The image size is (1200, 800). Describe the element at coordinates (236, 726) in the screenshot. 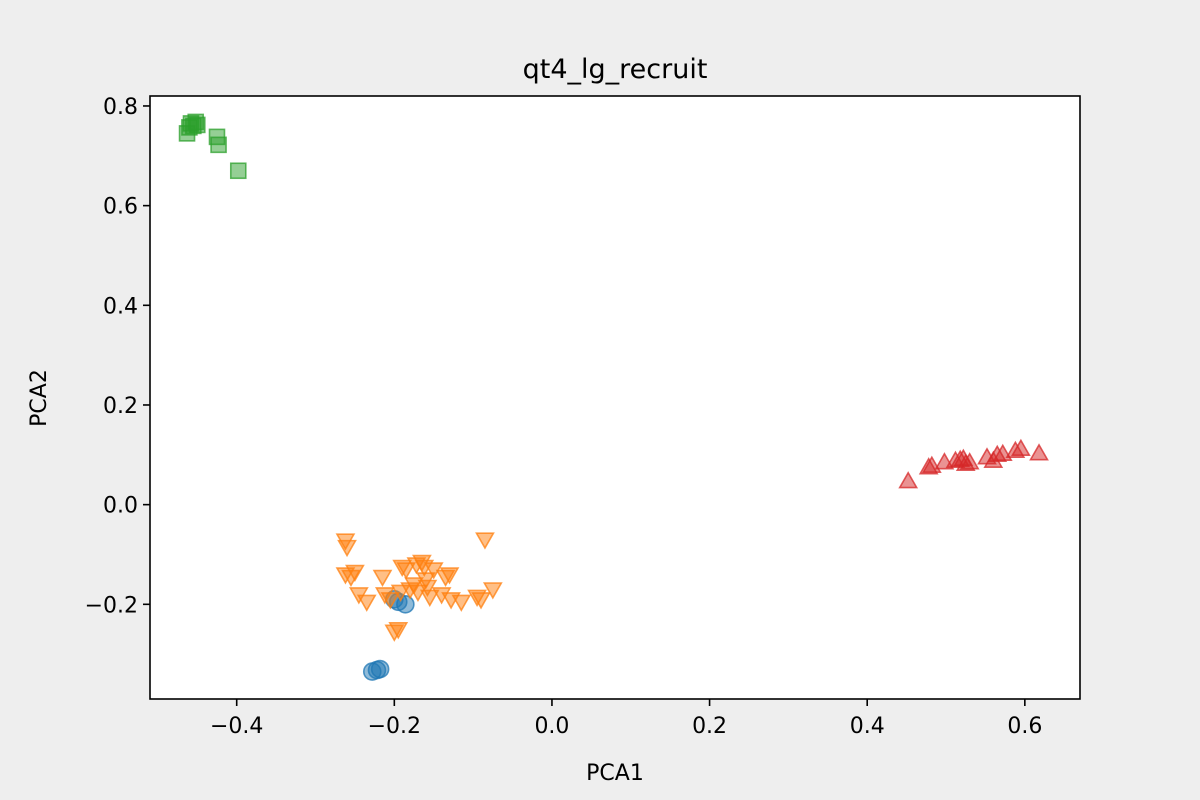

I see `x-tick-label: −0.4` at that location.